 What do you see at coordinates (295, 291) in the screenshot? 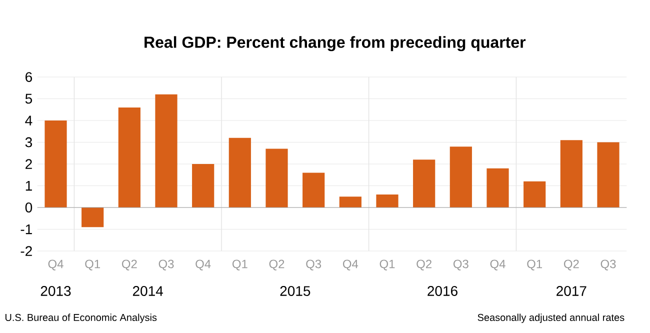
I see `text: 2015` at bounding box center [295, 291].